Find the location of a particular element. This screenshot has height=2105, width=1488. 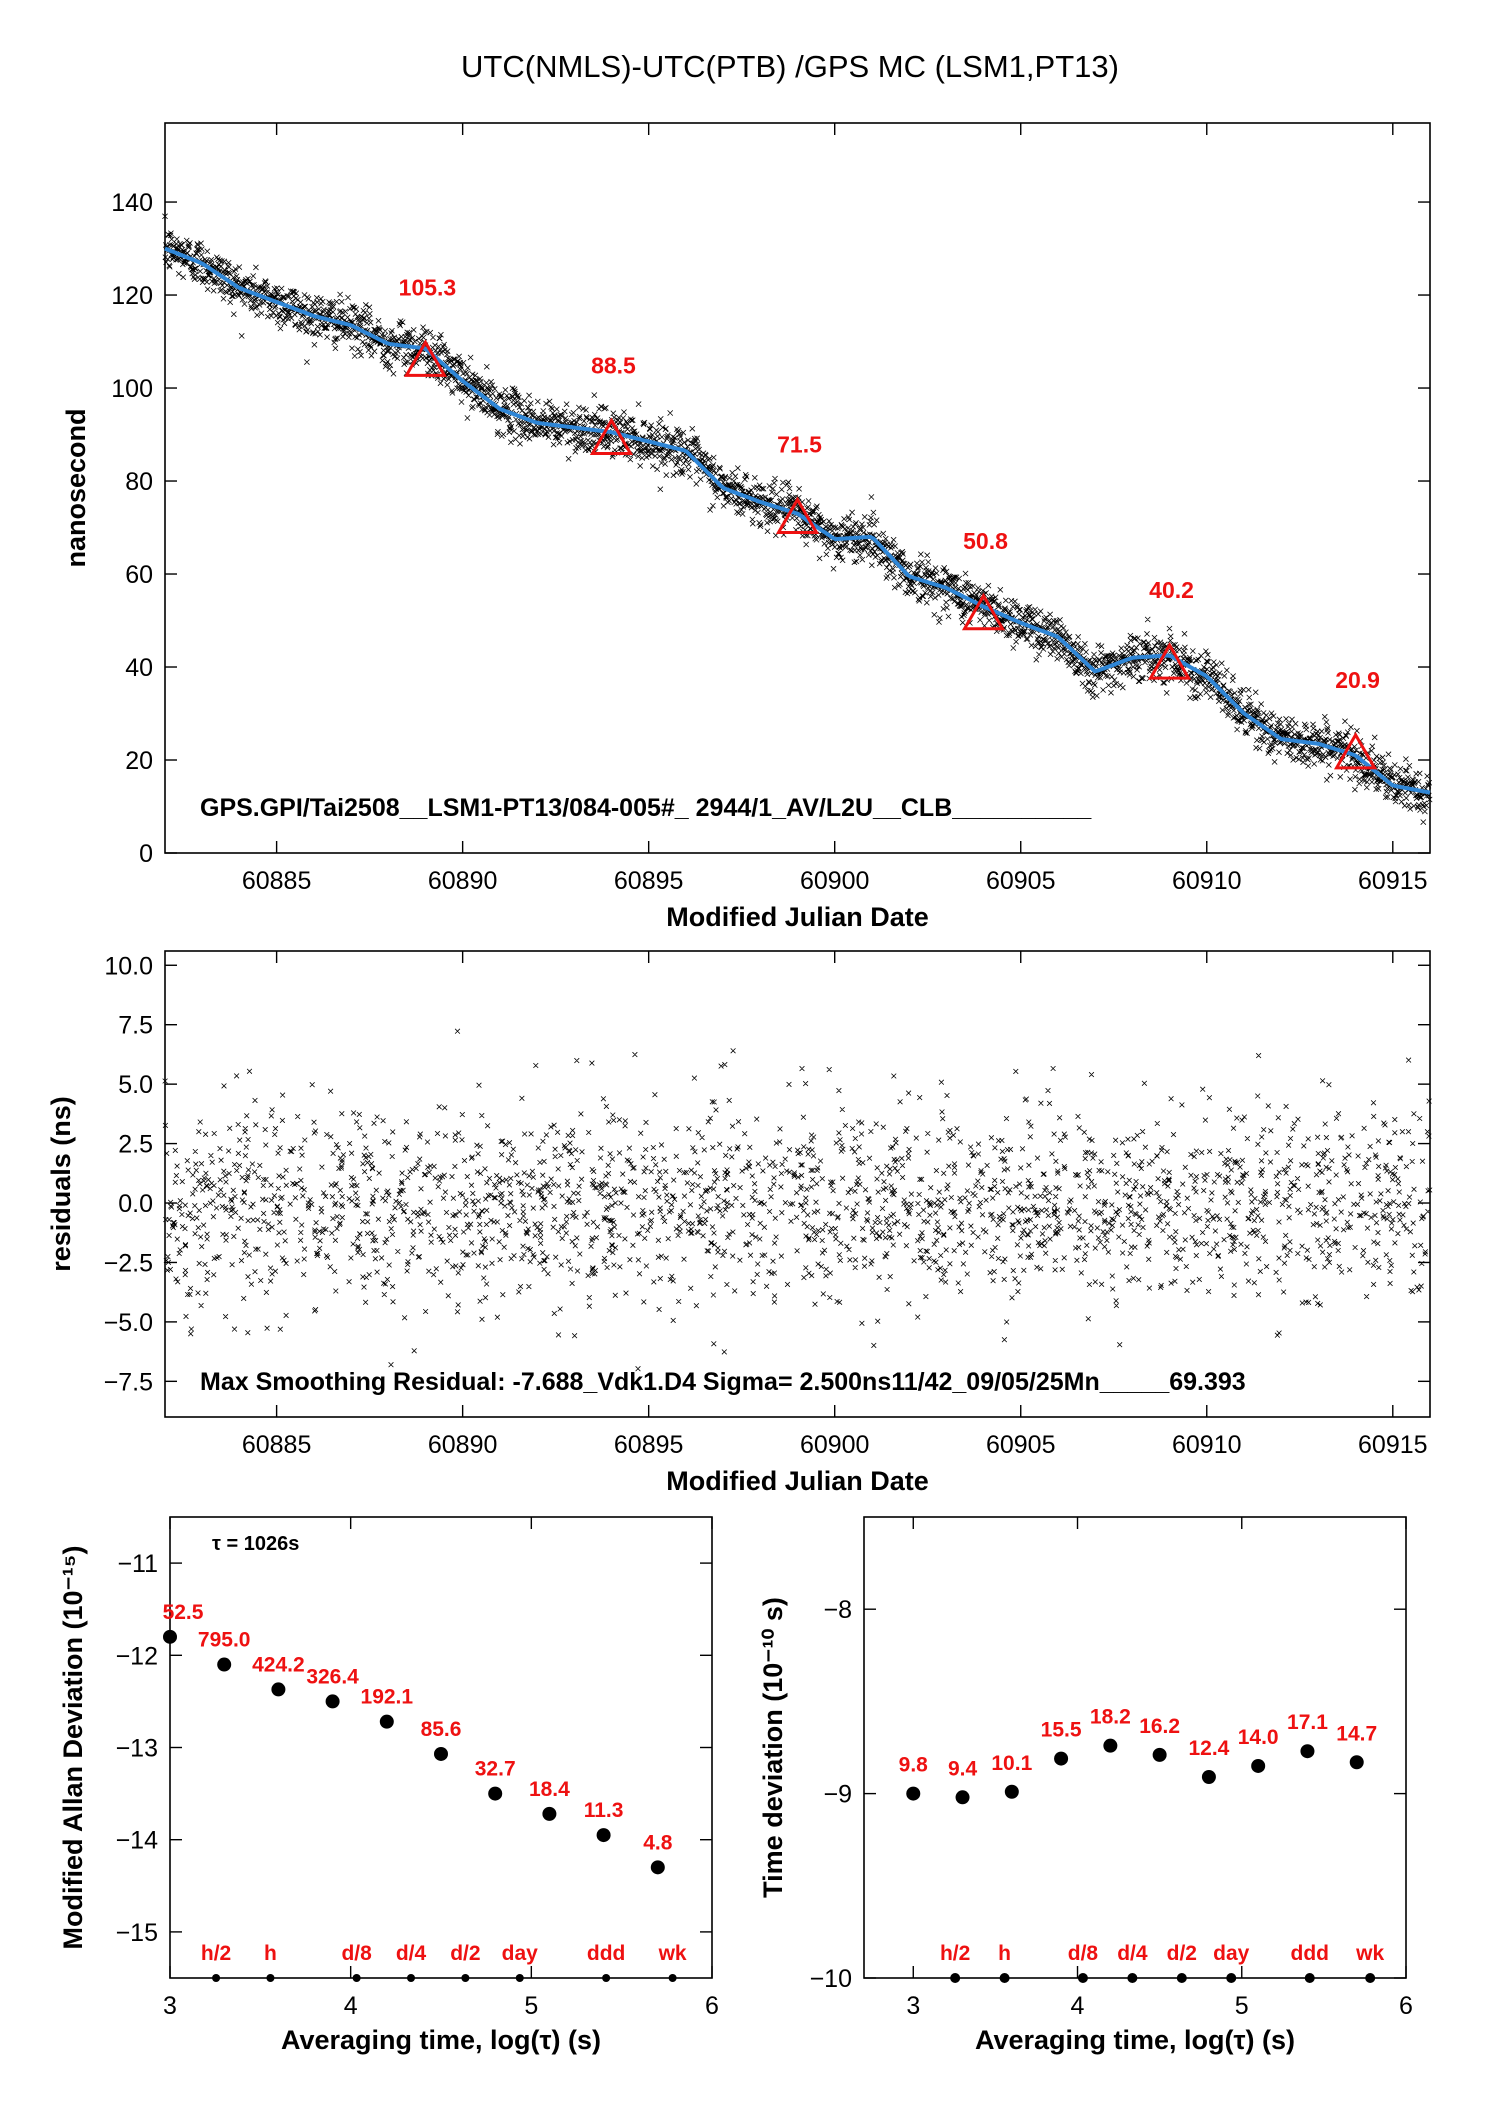

y-tick-label: 10.0 is located at coordinates (128, 966).